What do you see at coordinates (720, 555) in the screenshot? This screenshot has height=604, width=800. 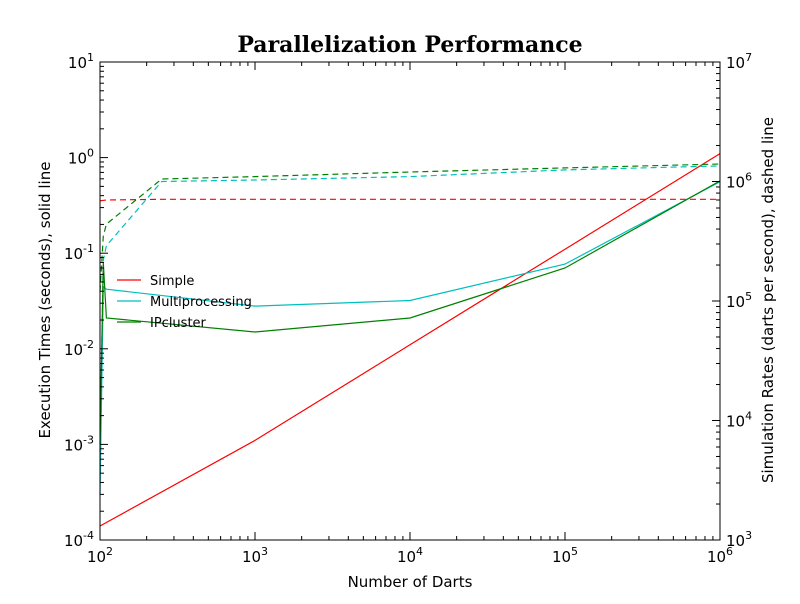 I see `x-tick-label: 10⁶` at bounding box center [720, 555].